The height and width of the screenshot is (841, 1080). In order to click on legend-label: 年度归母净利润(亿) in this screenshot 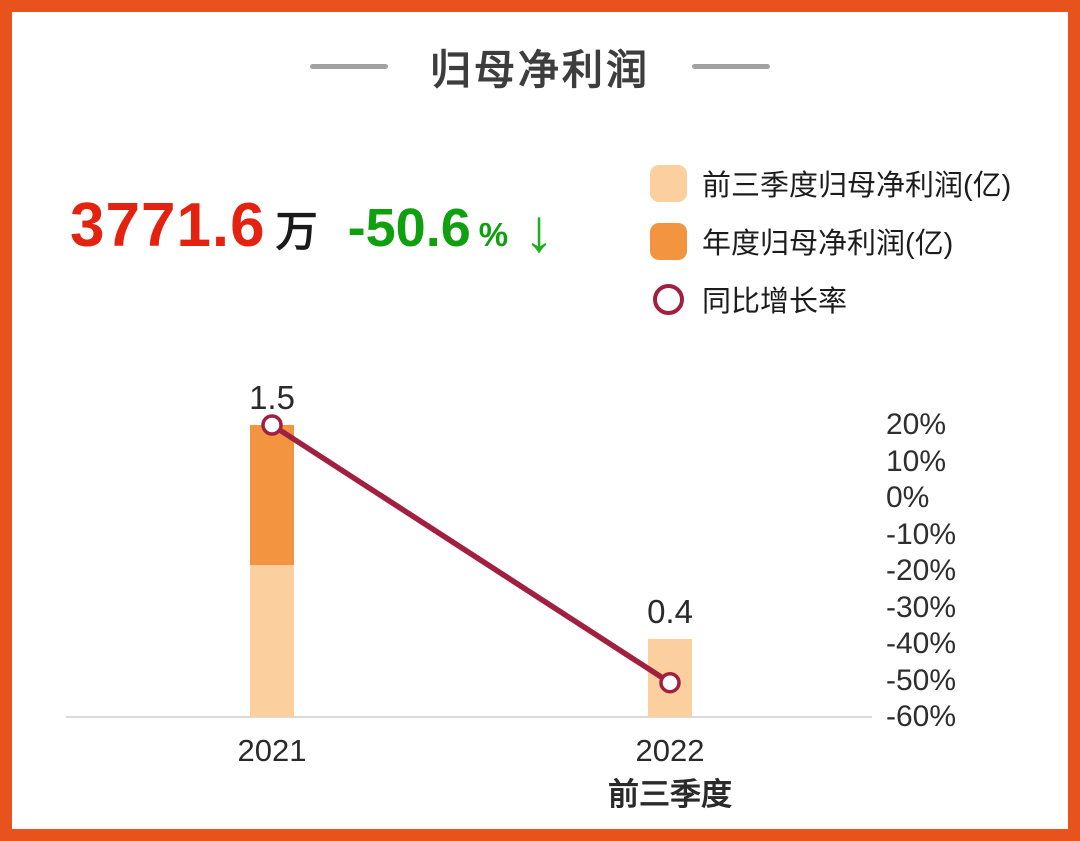, I will do `click(828, 244)`.